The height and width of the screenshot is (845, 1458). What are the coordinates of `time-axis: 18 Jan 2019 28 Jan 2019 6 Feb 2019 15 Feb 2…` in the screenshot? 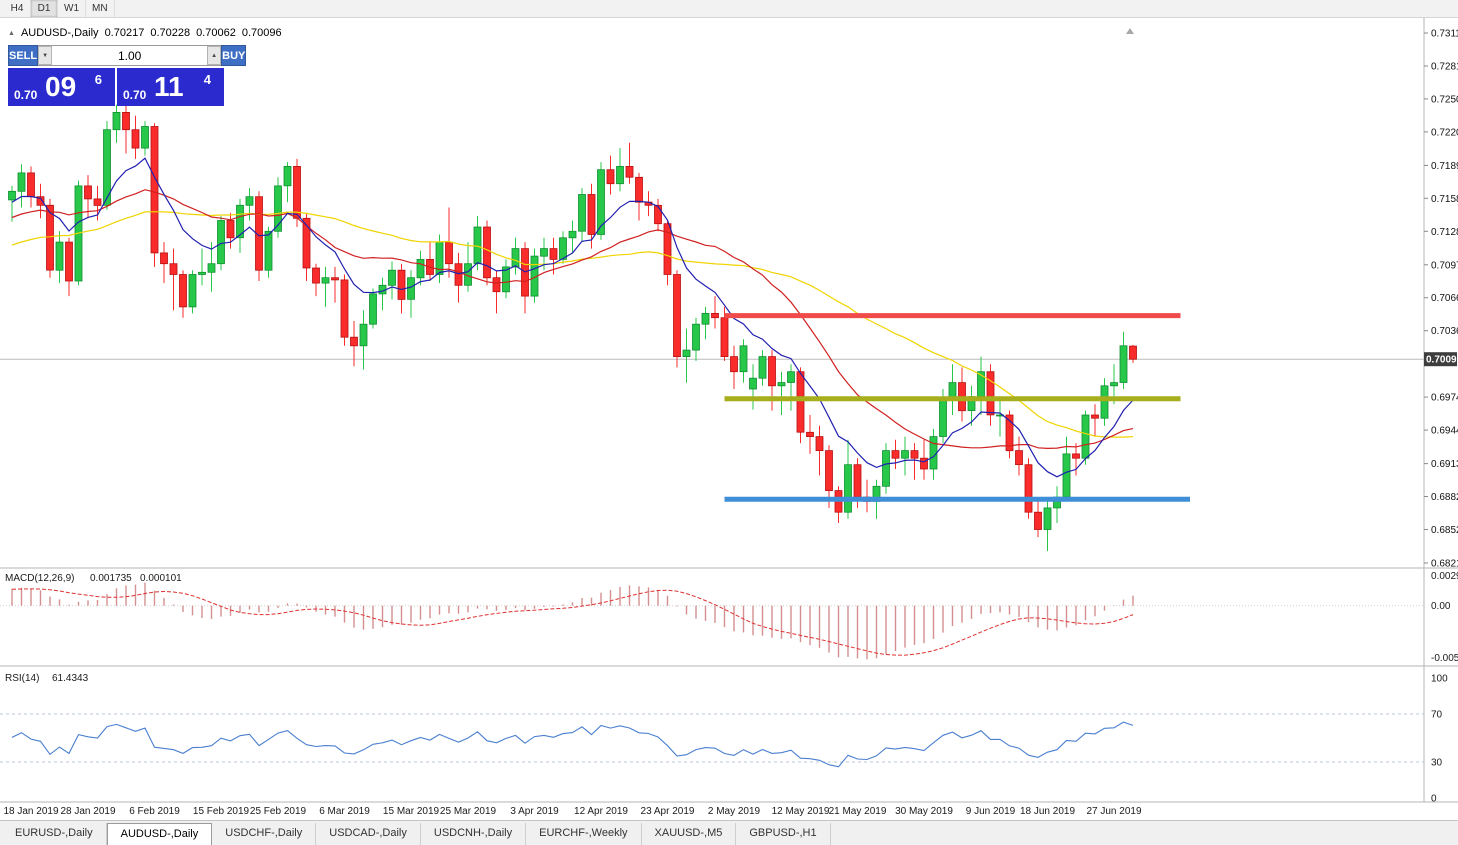 It's located at (572, 811).